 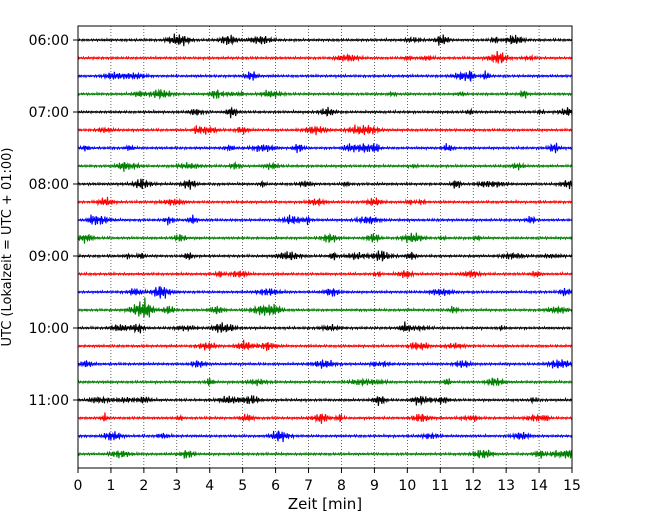 What do you see at coordinates (49, 185) in the screenshot?
I see `y-tick-label-2: 08:00` at bounding box center [49, 185].